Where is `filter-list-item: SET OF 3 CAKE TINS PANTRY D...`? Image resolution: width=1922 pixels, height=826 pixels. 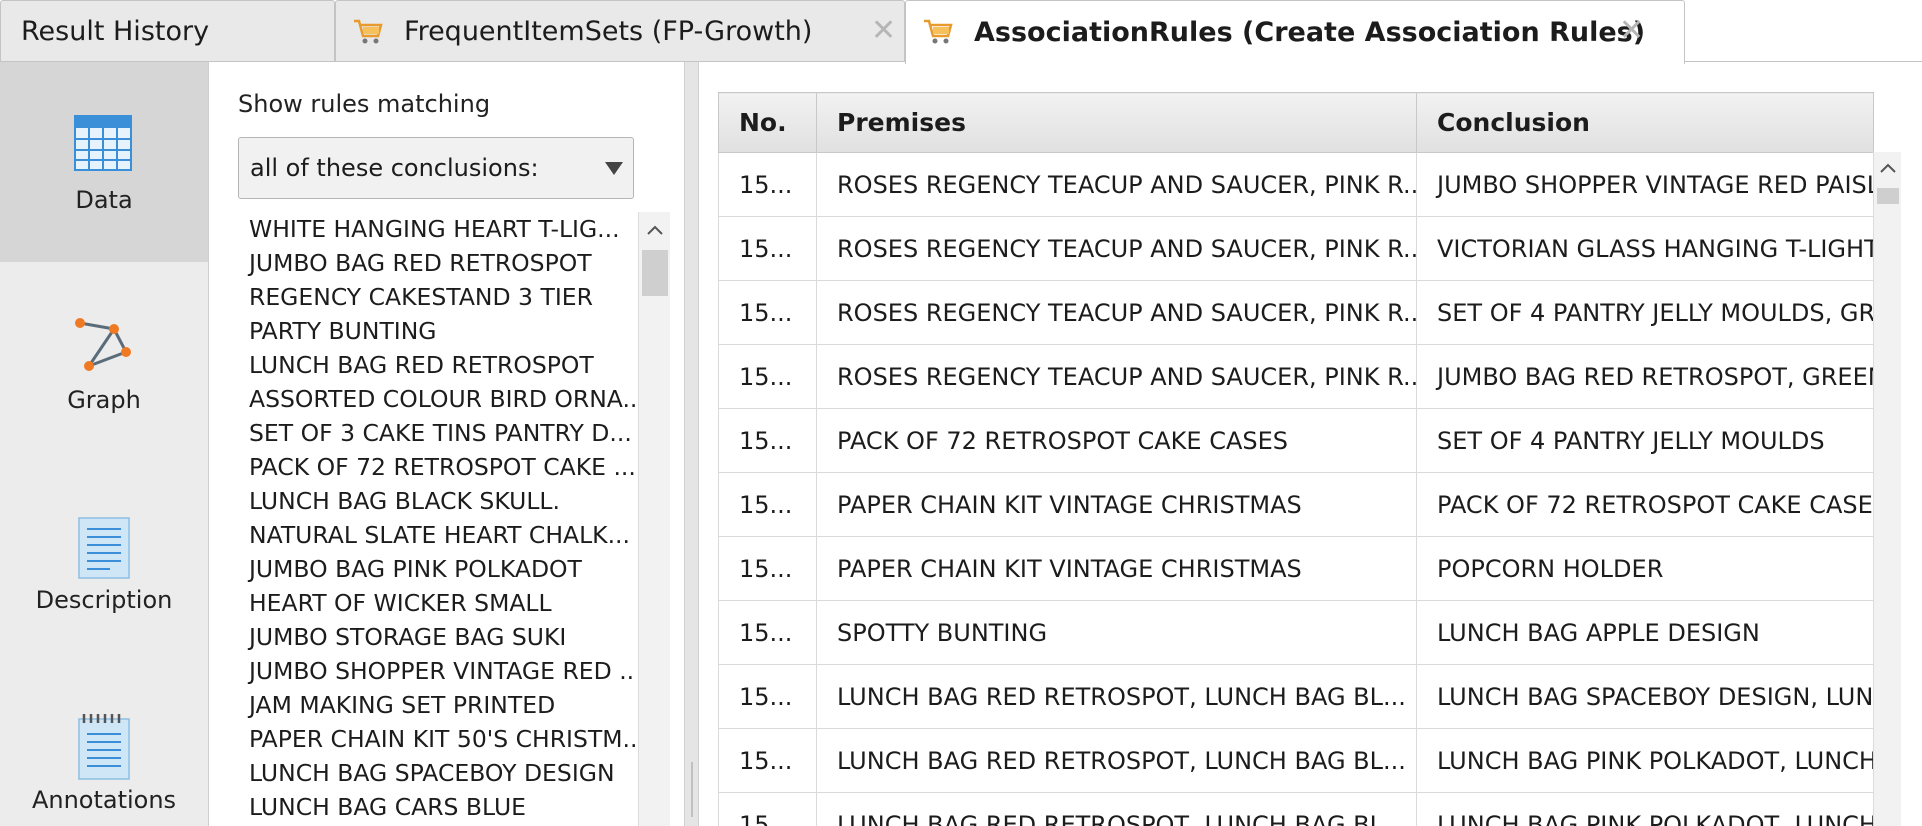 filter-list-item: SET OF 3 CAKE TINS PANTRY D... is located at coordinates (440, 433).